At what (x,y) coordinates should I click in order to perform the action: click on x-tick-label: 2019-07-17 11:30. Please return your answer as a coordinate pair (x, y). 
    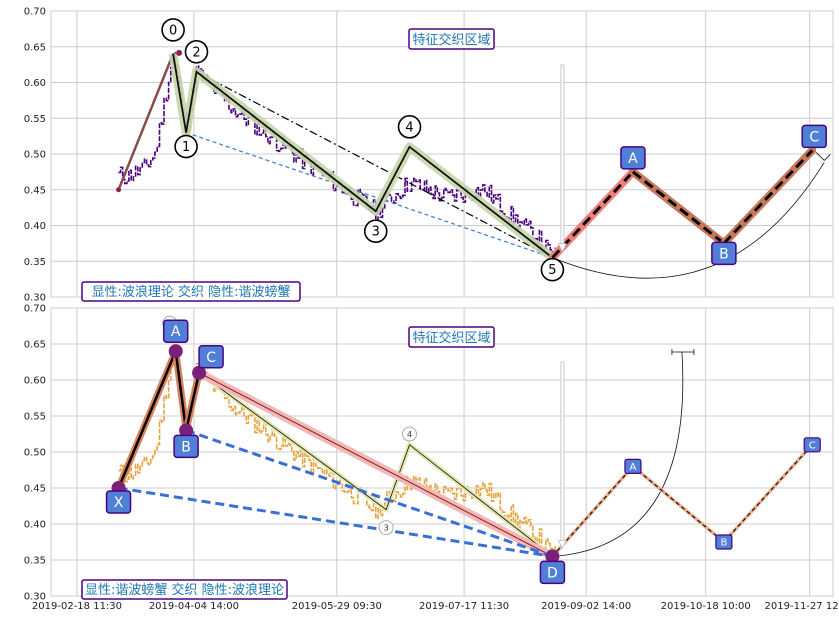
    Looking at the image, I should click on (464, 606).